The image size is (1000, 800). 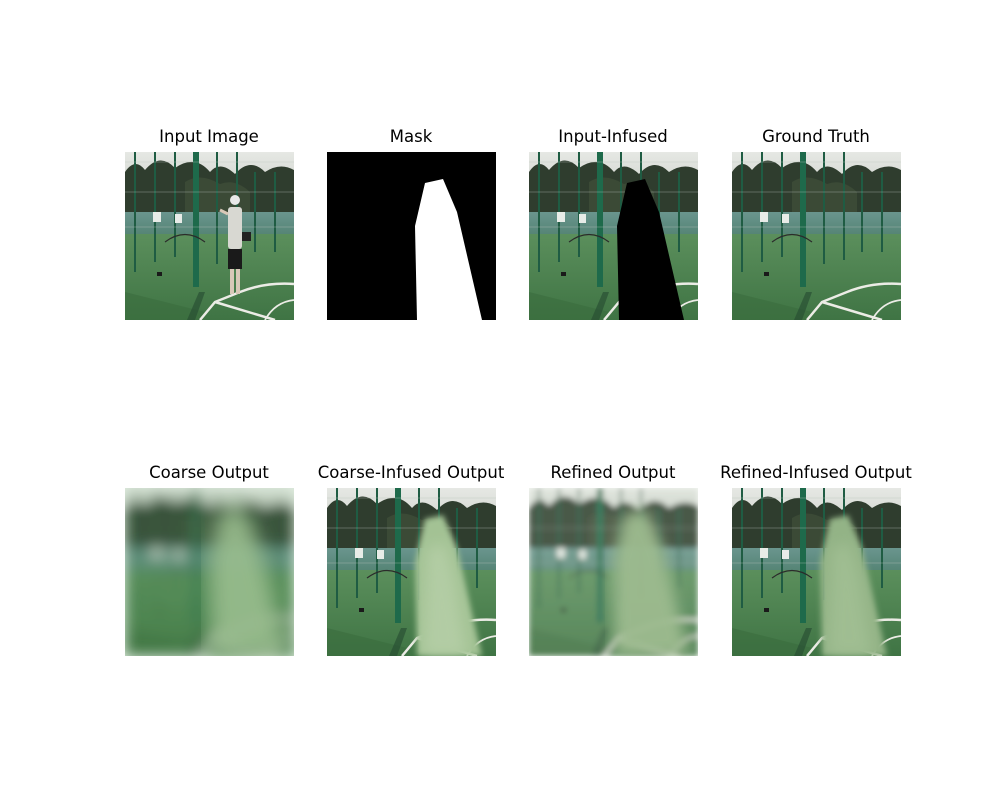 I want to click on panel-title-refined-output: Refined Output, so click(x=613, y=472).